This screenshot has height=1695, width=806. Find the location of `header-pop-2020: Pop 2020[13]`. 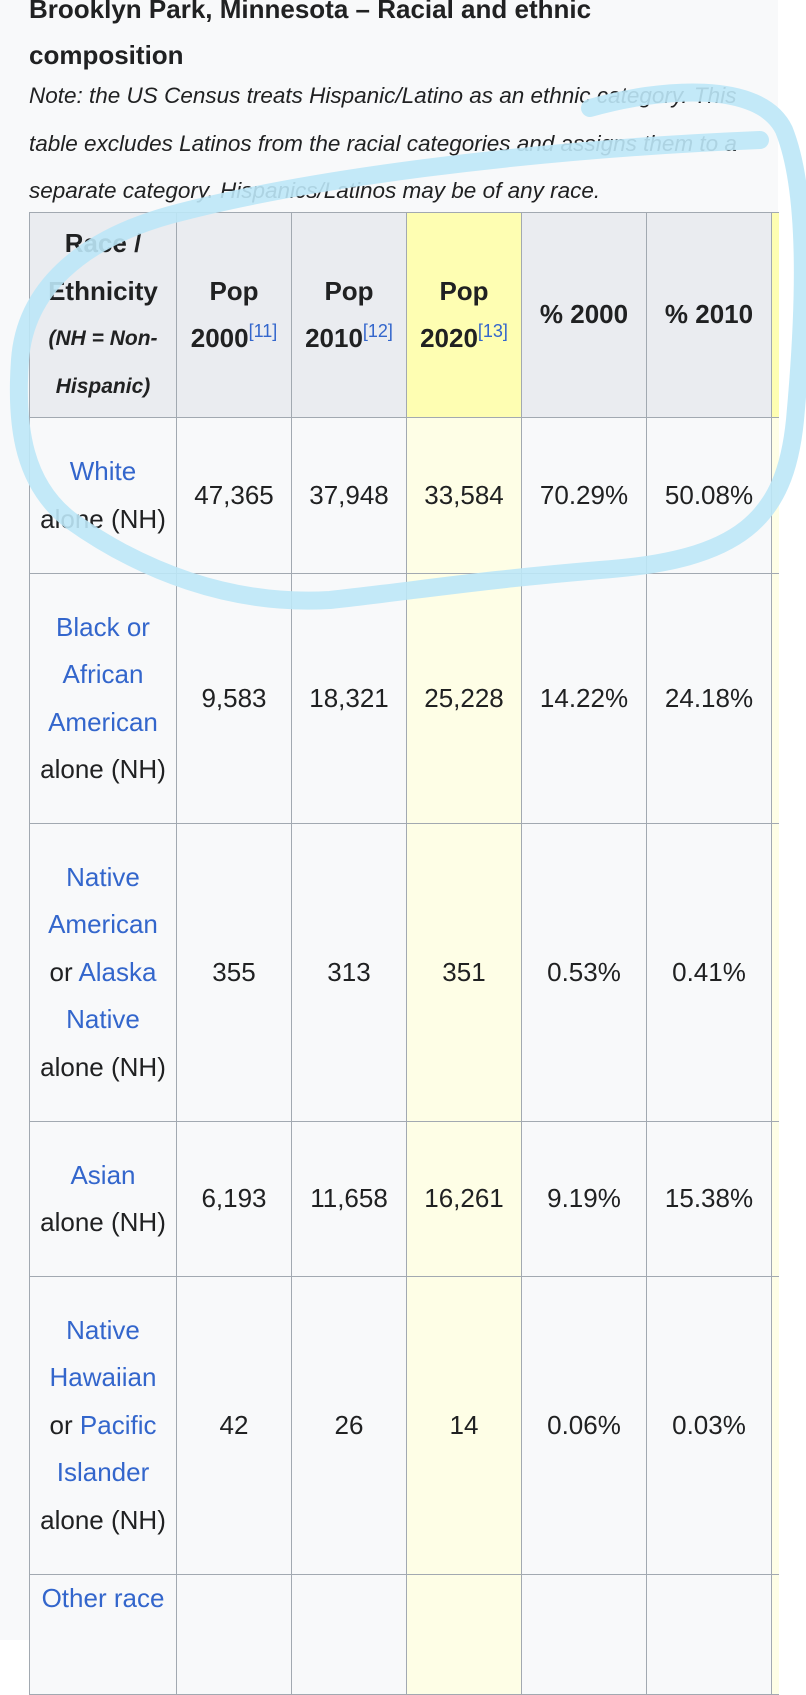

header-pop-2020: Pop 2020[13] is located at coordinates (464, 315).